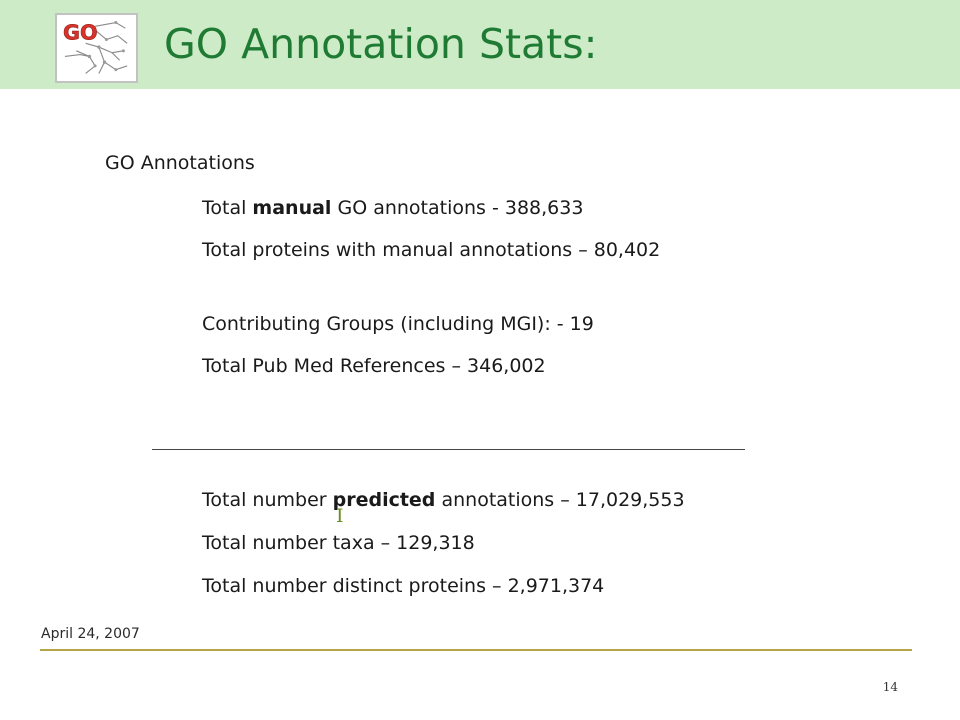  I want to click on header-banner: GO GO Annotation Stats:, so click(480, 44).